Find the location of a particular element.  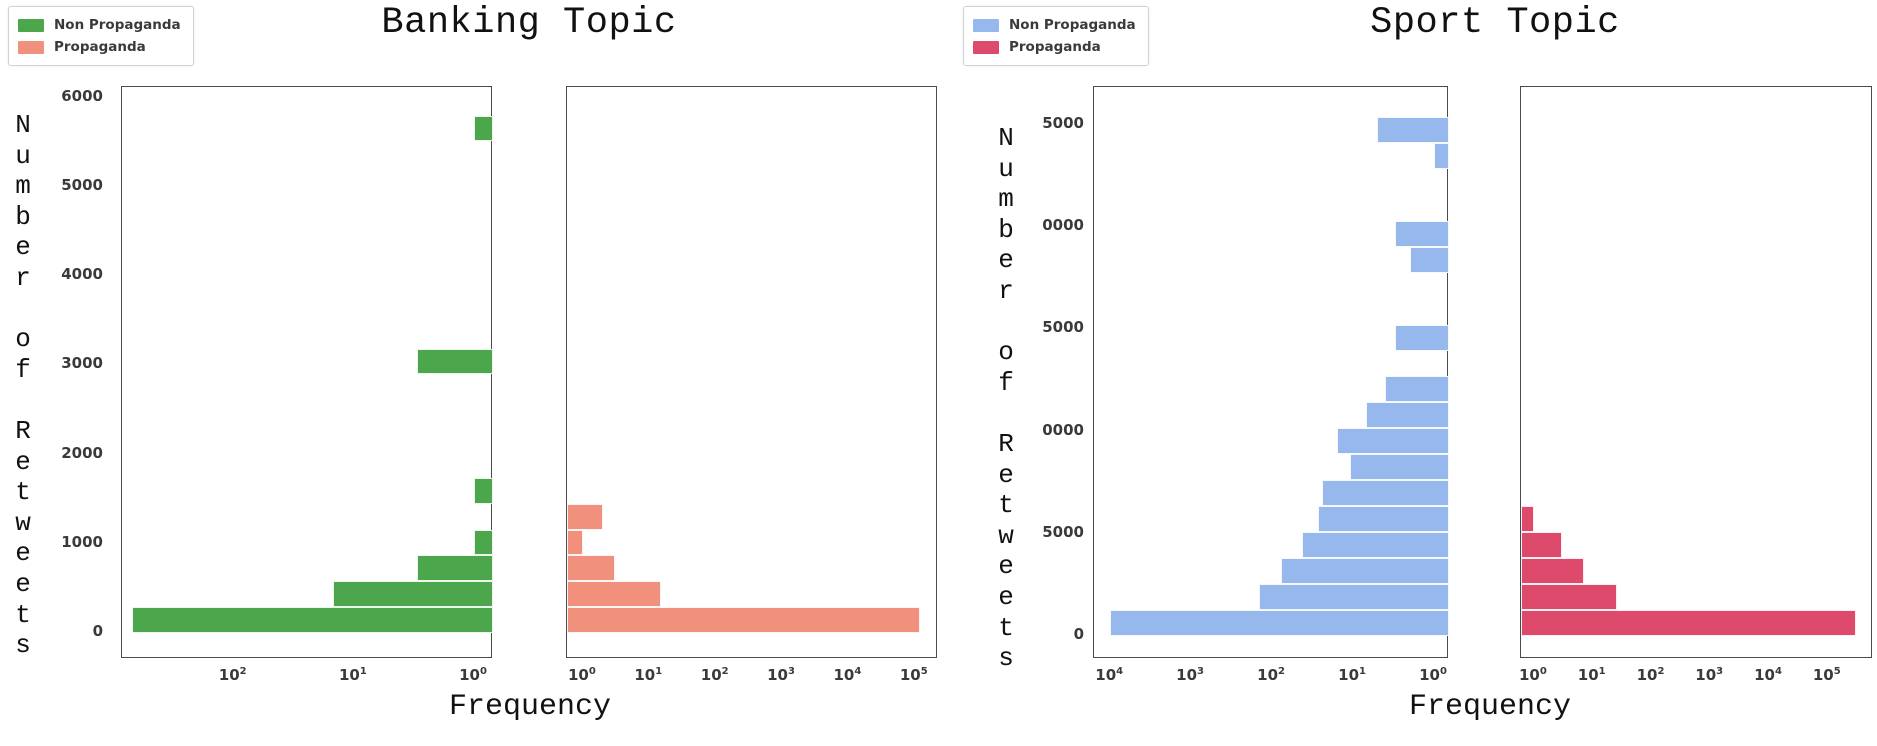

y-tick-label: 3000 is located at coordinates (82, 363).